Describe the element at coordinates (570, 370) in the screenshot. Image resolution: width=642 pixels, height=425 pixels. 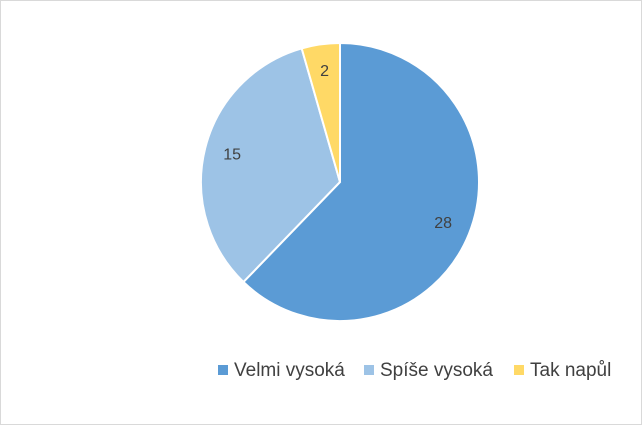
I see `legend-label: Tak napůl` at that location.